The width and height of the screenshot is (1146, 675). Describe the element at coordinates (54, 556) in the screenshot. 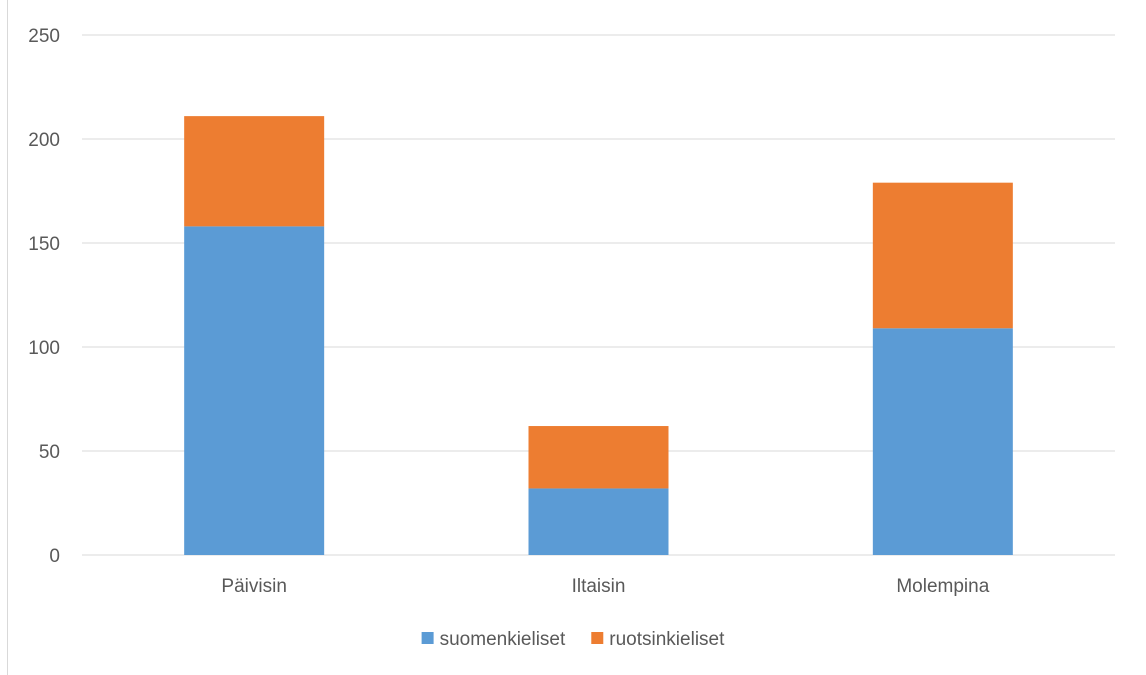

I see `y-tick-label: 0` at that location.